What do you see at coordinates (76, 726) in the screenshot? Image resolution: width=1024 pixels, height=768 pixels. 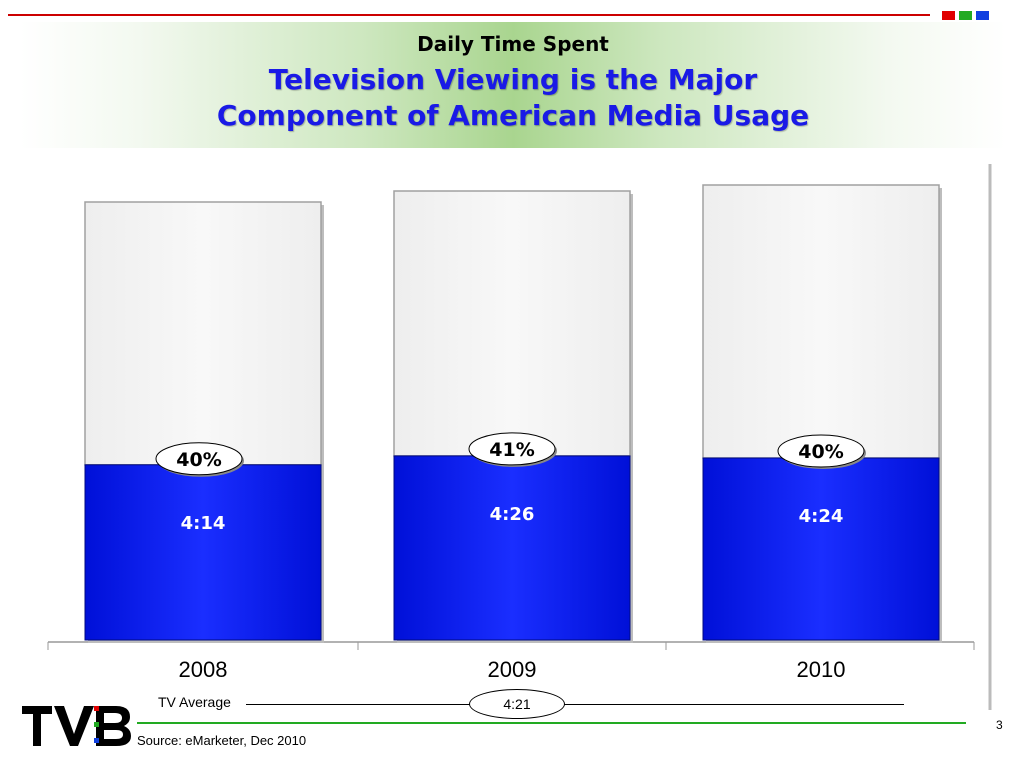 I see `tvb-logo` at bounding box center [76, 726].